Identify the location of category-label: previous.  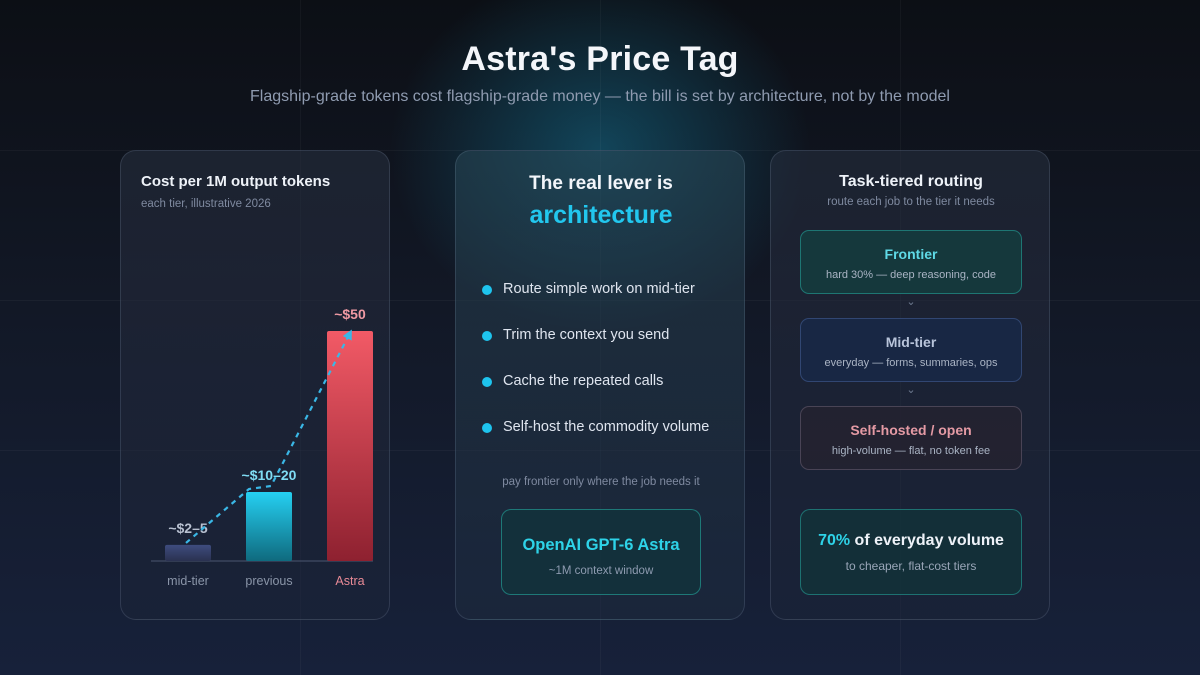
(268, 581).